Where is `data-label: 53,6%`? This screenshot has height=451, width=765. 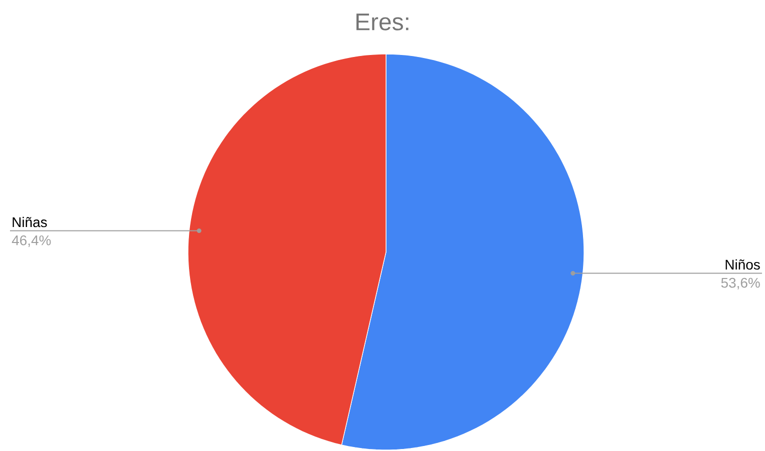
data-label: 53,6% is located at coordinates (740, 284).